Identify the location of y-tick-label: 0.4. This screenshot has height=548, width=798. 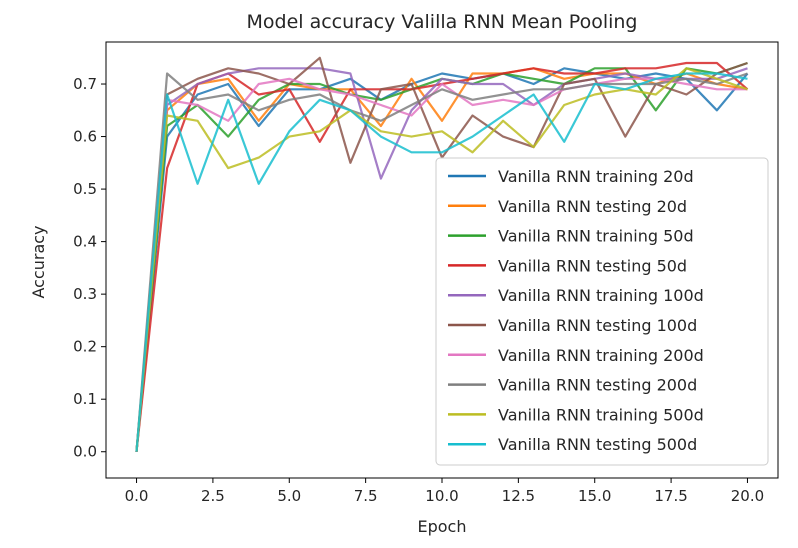
(85, 242).